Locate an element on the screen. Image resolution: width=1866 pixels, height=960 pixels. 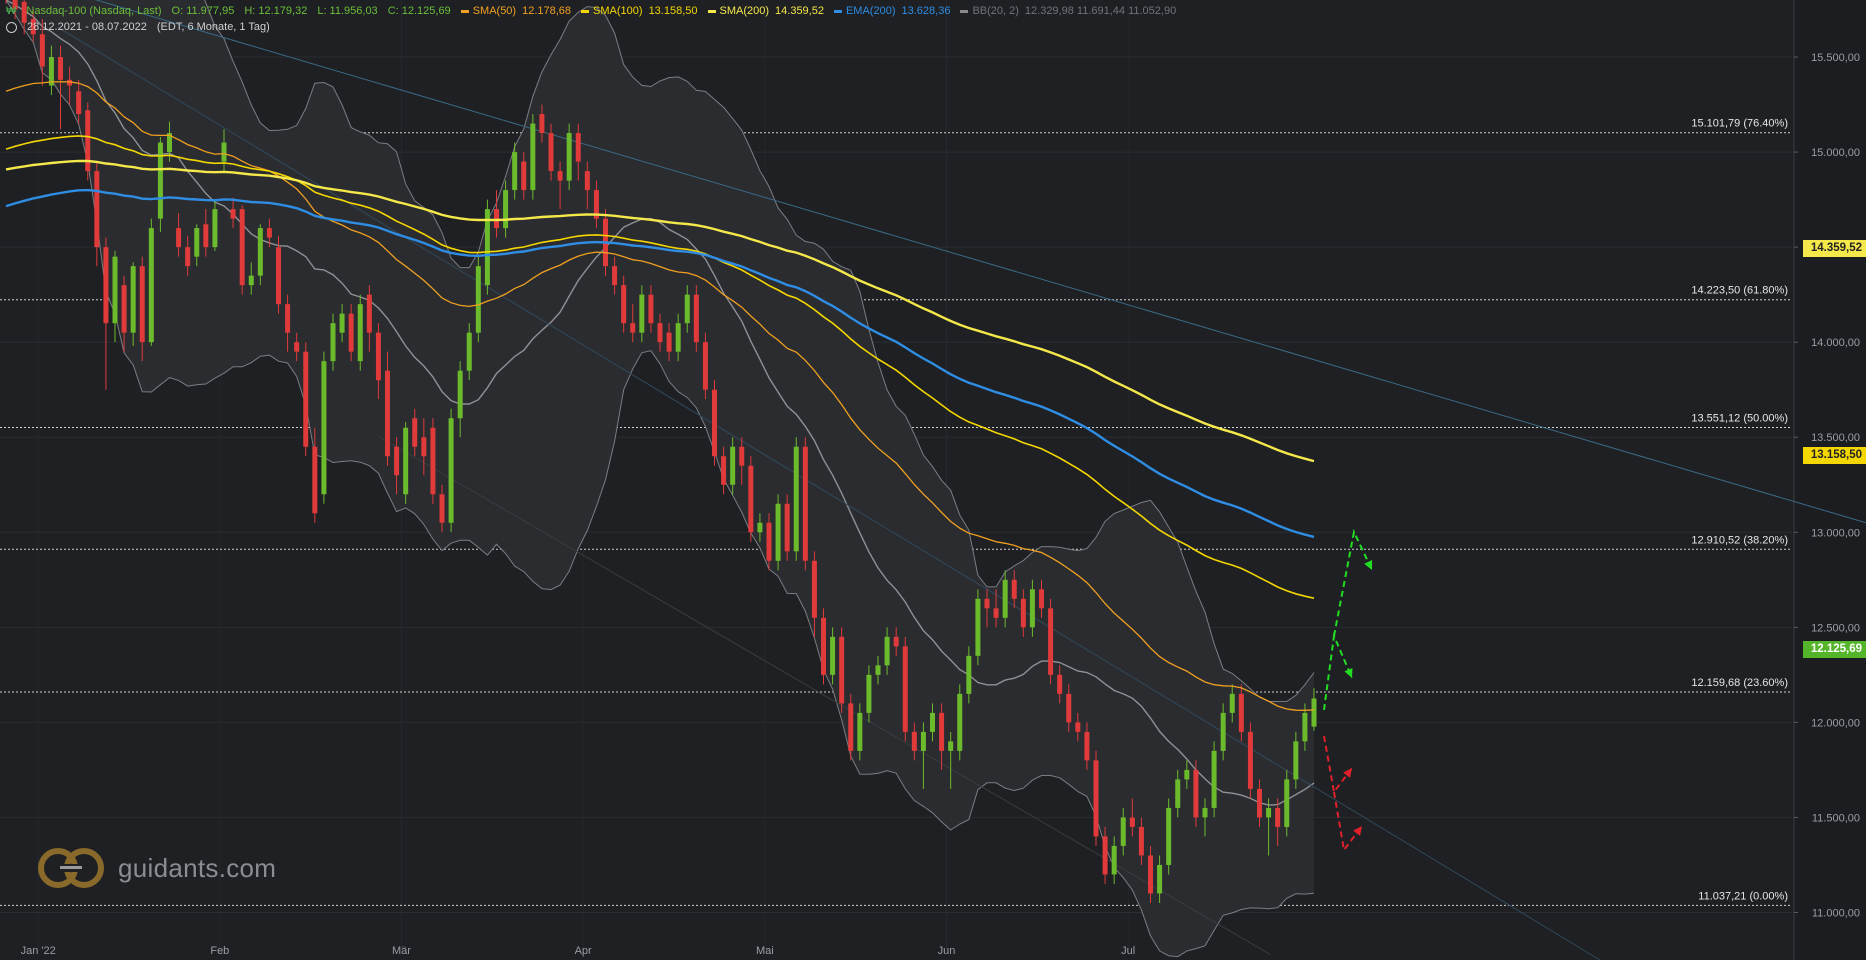
x-tick-label: Mai is located at coordinates (765, 951).